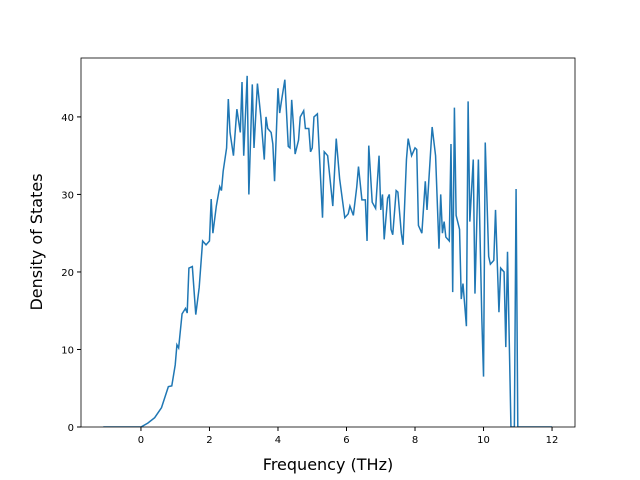 This screenshot has height=480, width=640. I want to click on x-tick-label: 6, so click(346, 440).